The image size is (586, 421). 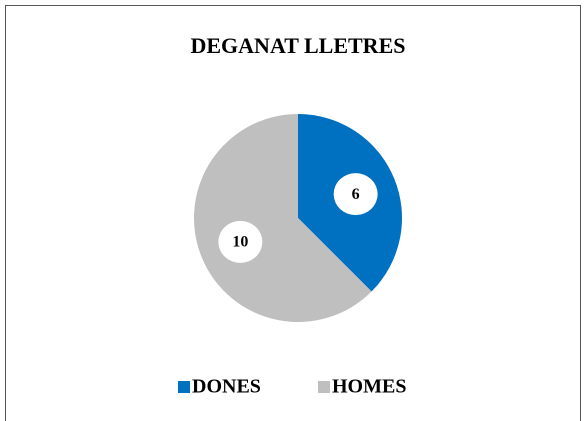 I want to click on data-label: 6, so click(x=356, y=194).